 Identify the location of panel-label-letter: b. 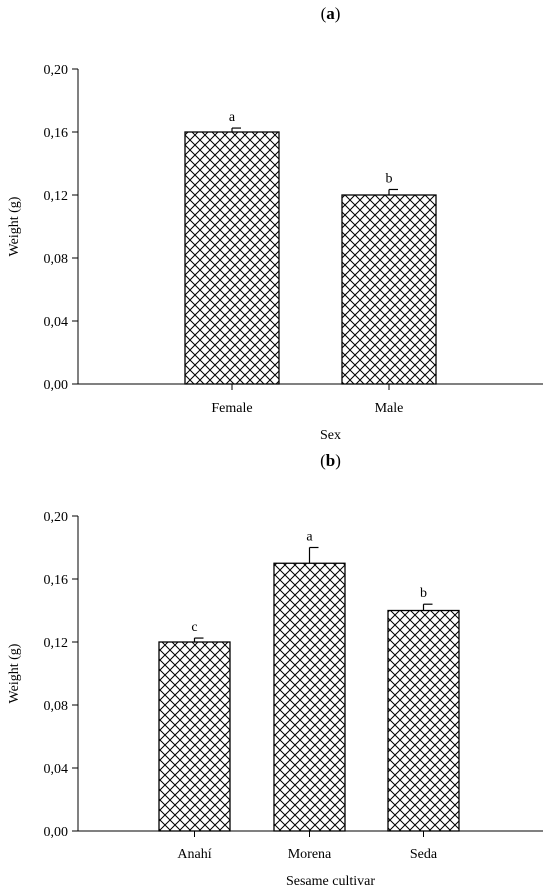
(330, 460).